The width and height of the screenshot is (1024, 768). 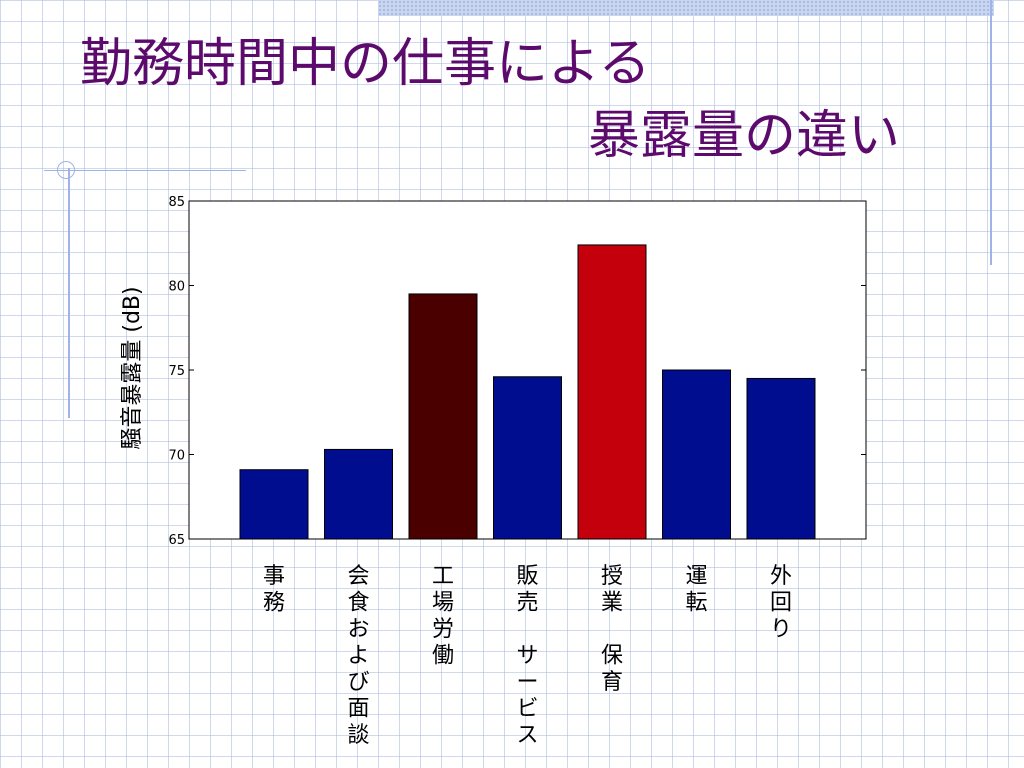 What do you see at coordinates (176, 371) in the screenshot?
I see `y-tick-label: 75` at bounding box center [176, 371].